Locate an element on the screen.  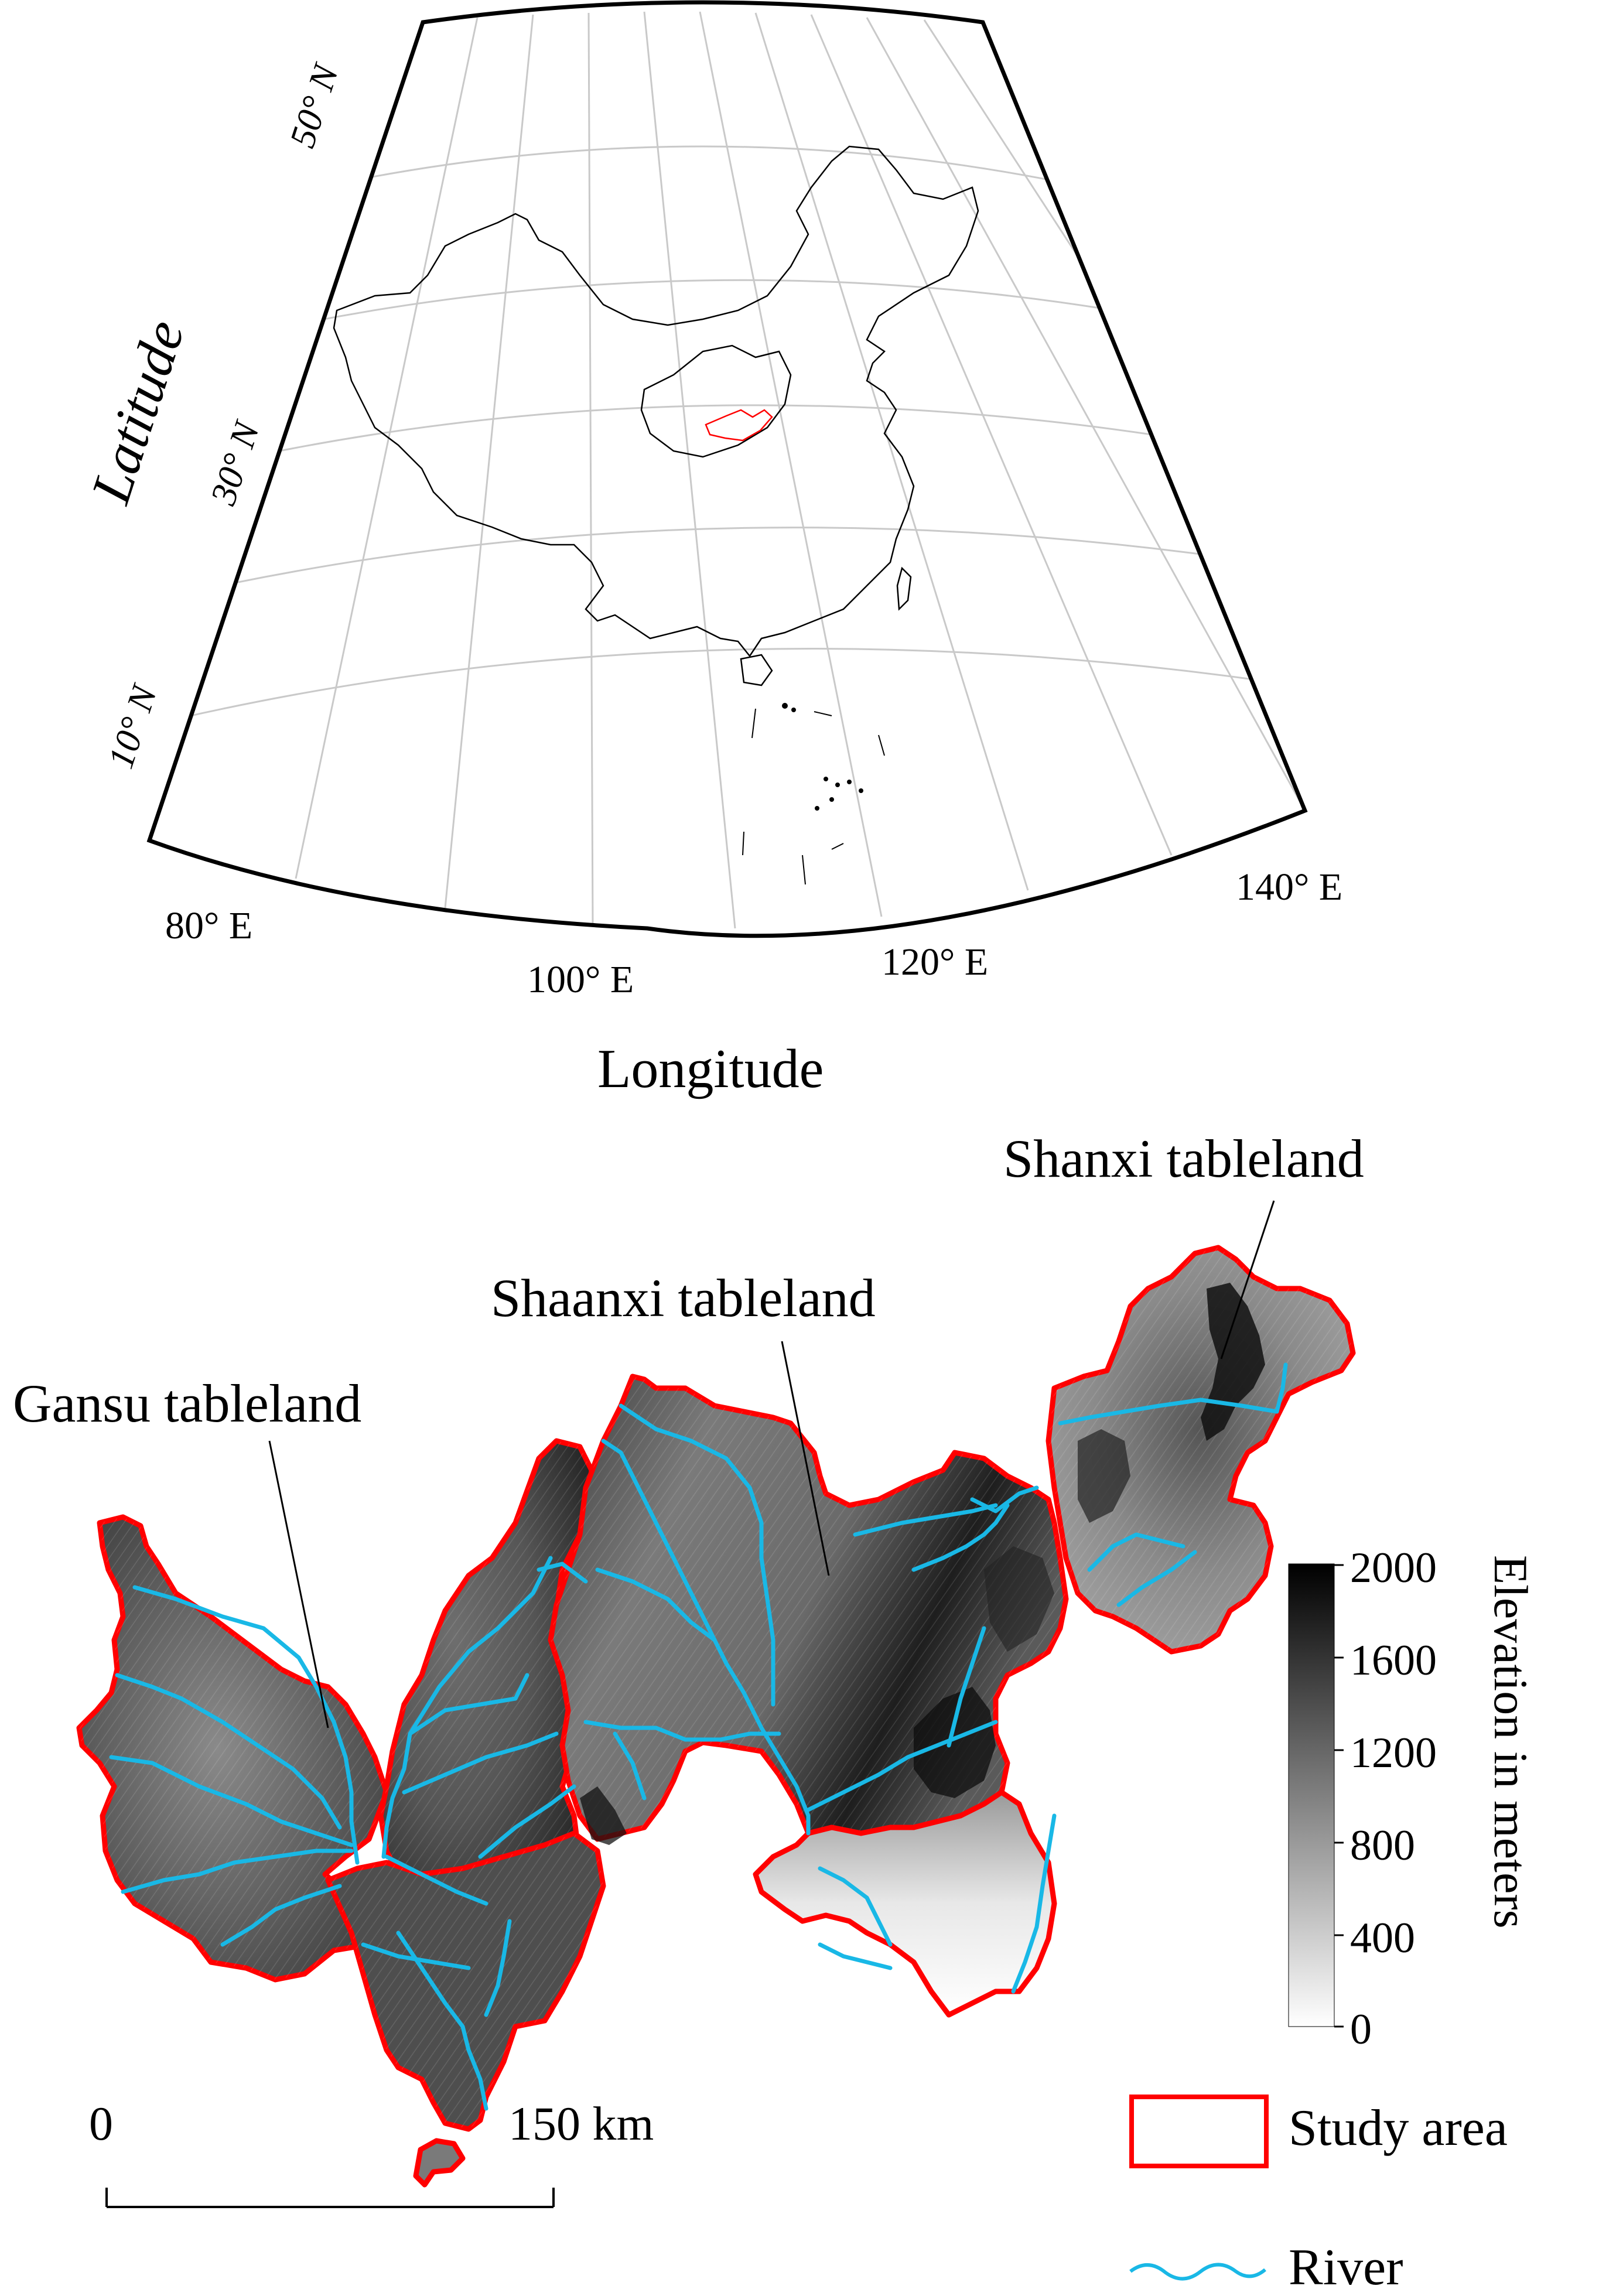
legend-river-label: River is located at coordinates (1346, 2267).